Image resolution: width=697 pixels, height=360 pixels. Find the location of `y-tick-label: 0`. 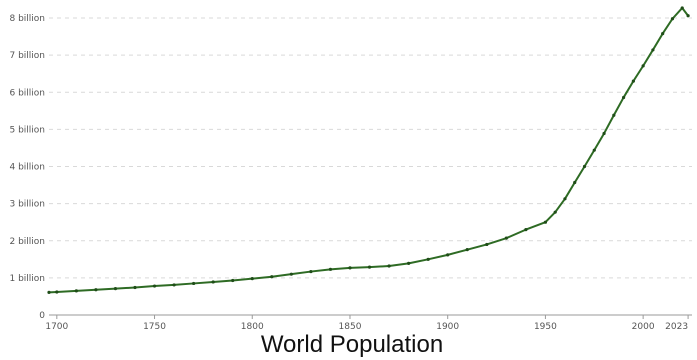

y-tick-label: 0 is located at coordinates (42, 316).